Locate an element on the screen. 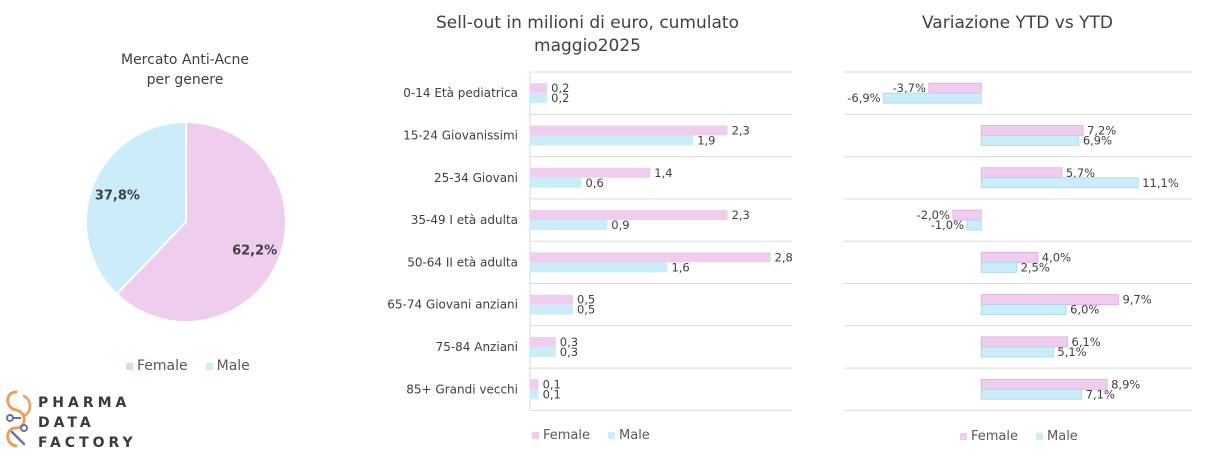  bar-legend: Female Male is located at coordinates (591, 435).